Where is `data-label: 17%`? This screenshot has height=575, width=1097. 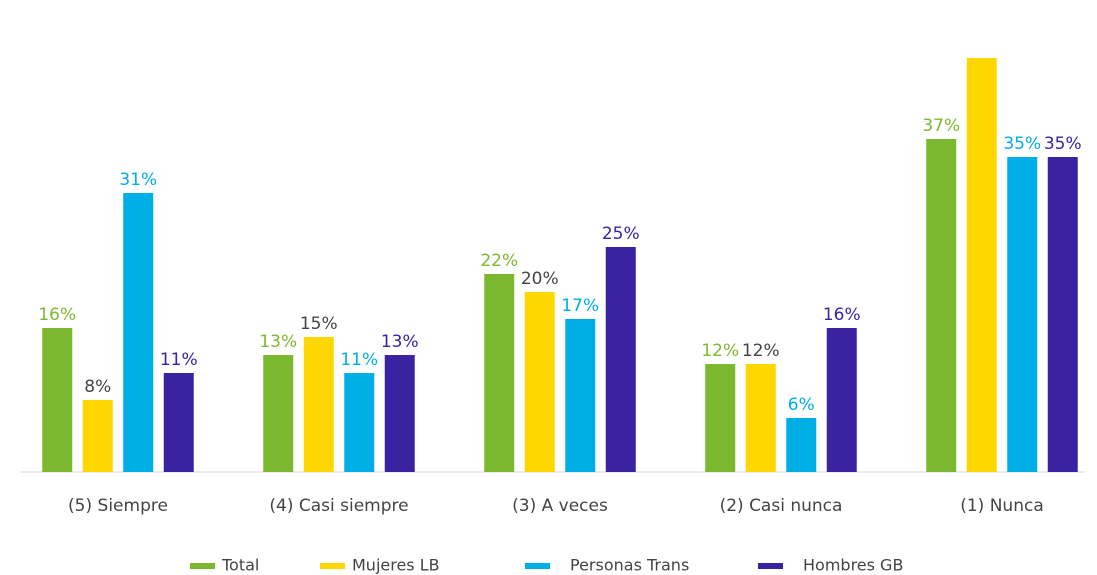 data-label: 17% is located at coordinates (580, 306).